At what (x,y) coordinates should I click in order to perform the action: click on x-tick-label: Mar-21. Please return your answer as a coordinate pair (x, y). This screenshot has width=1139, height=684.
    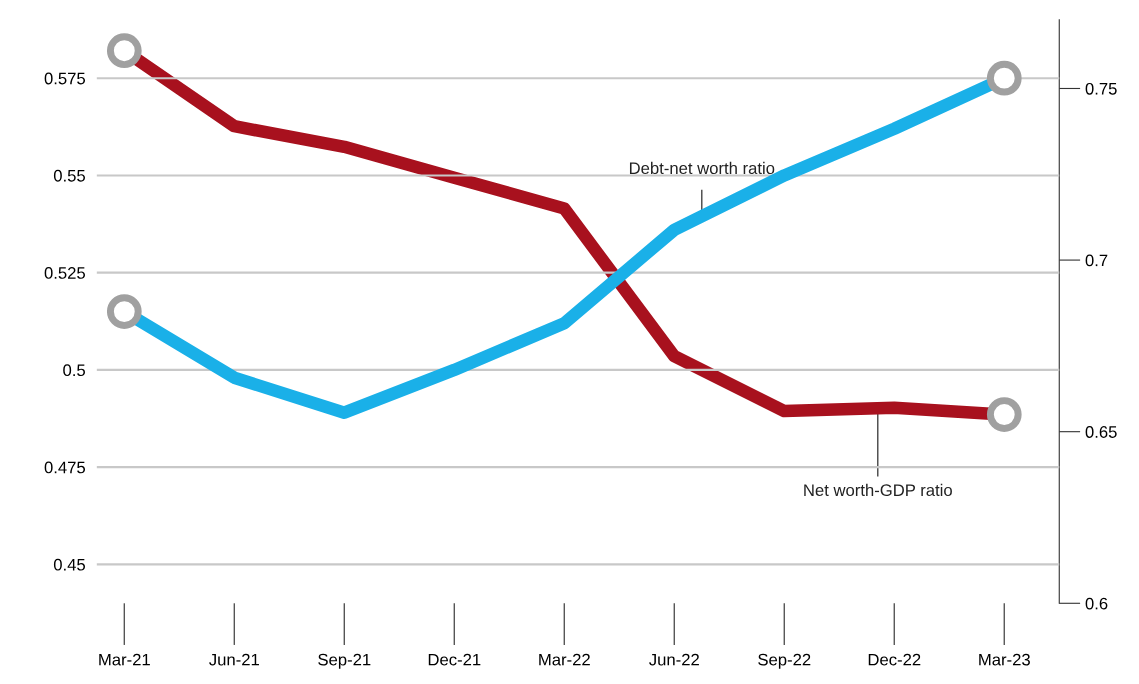
    Looking at the image, I should click on (124, 659).